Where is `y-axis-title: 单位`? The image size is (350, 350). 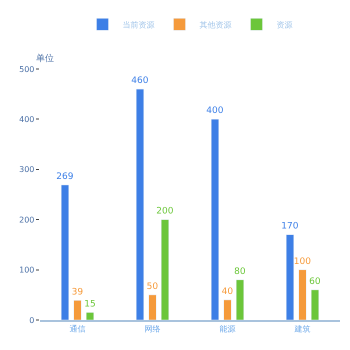 y-axis-title: 单位 is located at coordinates (45, 58).